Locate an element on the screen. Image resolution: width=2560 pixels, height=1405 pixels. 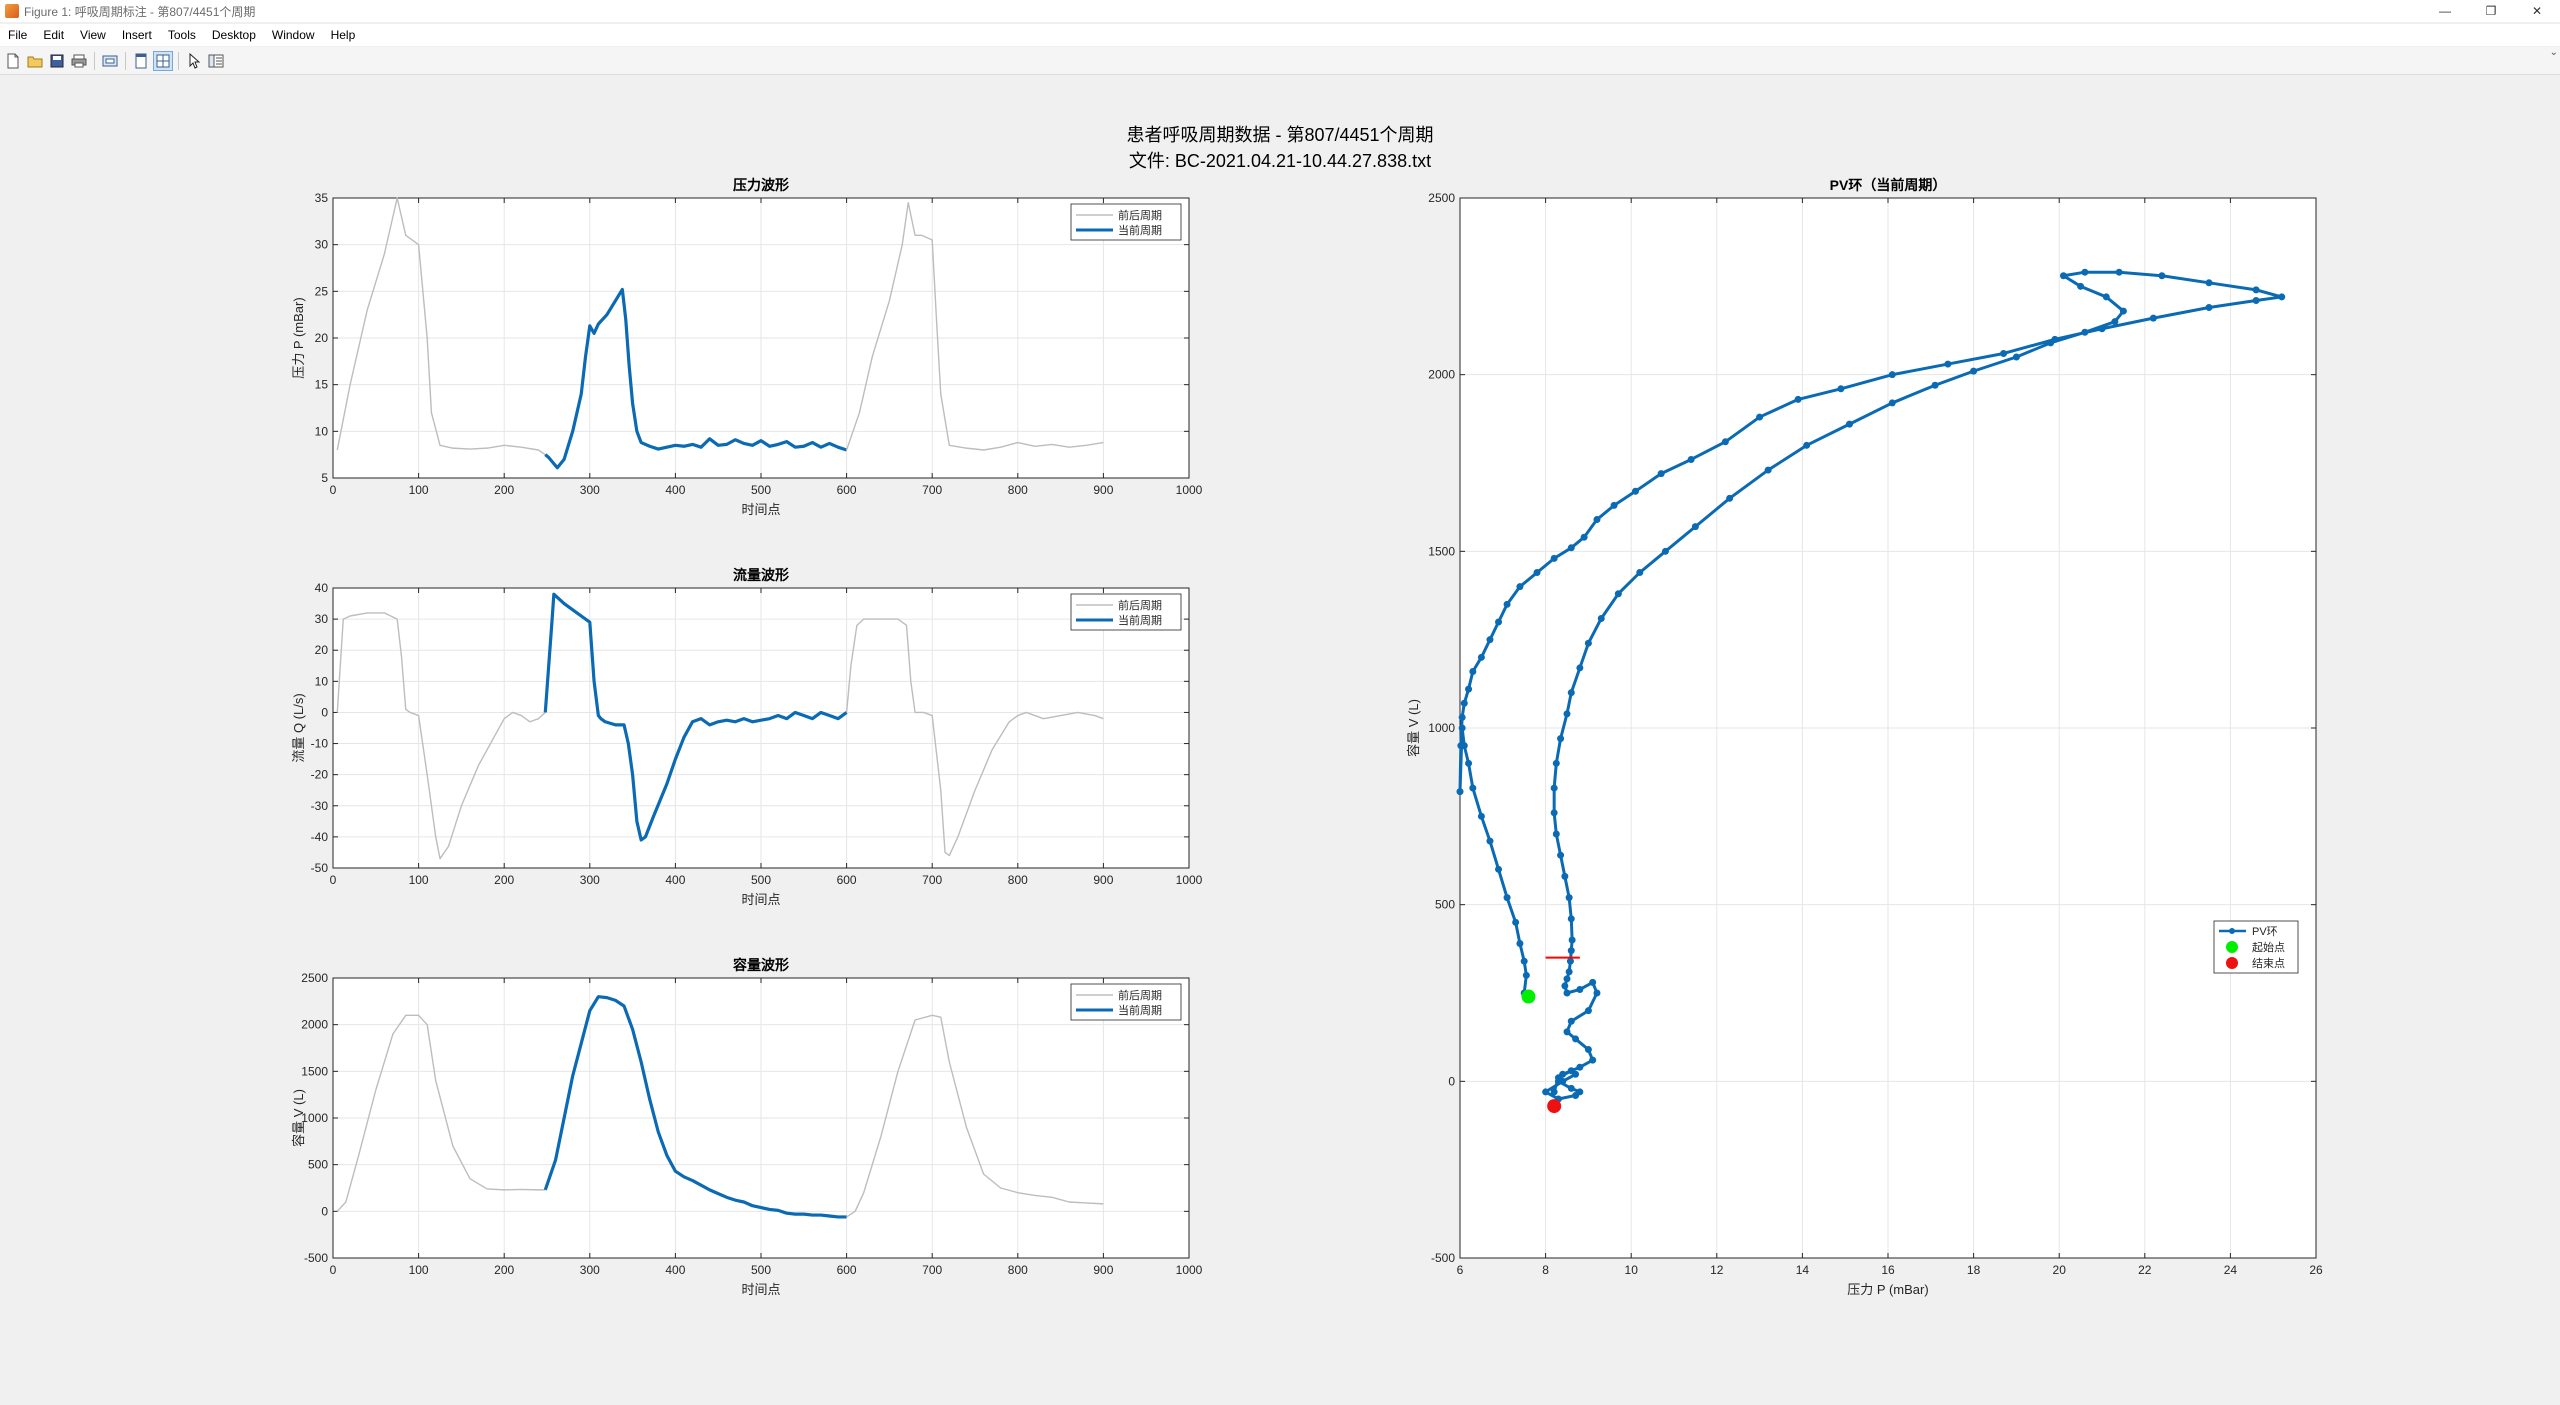
figure-toolbar: ⌄ is located at coordinates (1280, 61).